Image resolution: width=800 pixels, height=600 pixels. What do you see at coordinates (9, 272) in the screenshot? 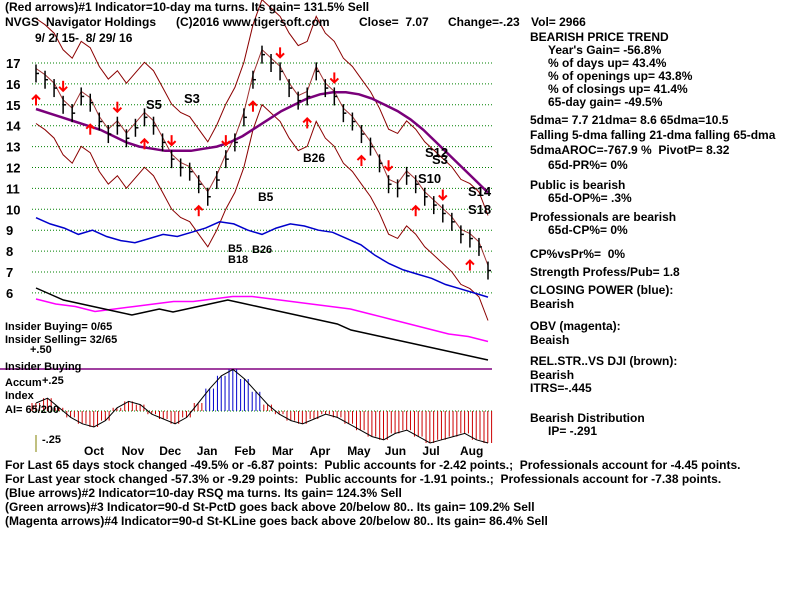
I see `y-tick-7: 7` at bounding box center [9, 272].